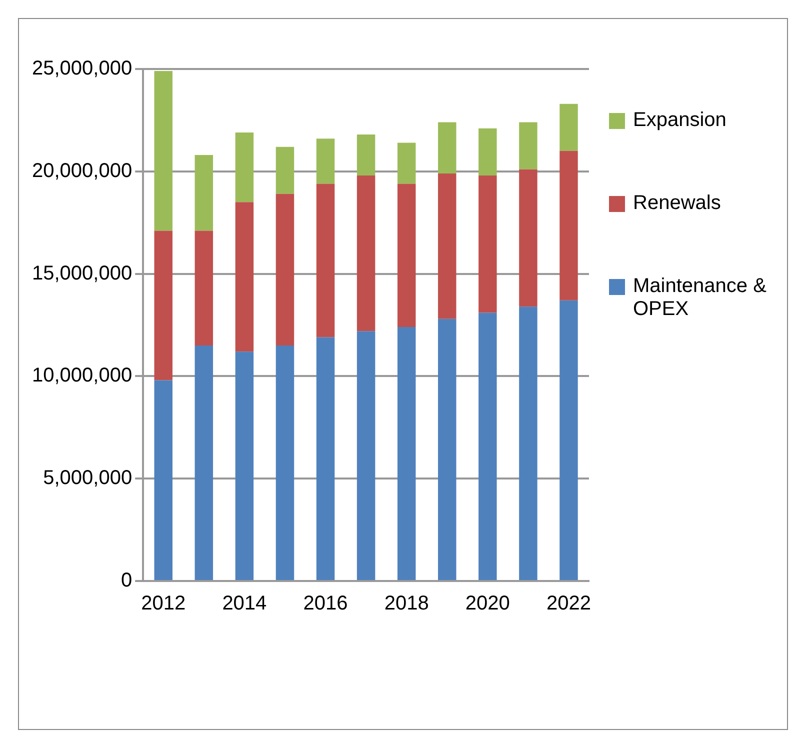  What do you see at coordinates (679, 120) in the screenshot?
I see `legend-label: Expansion` at bounding box center [679, 120].